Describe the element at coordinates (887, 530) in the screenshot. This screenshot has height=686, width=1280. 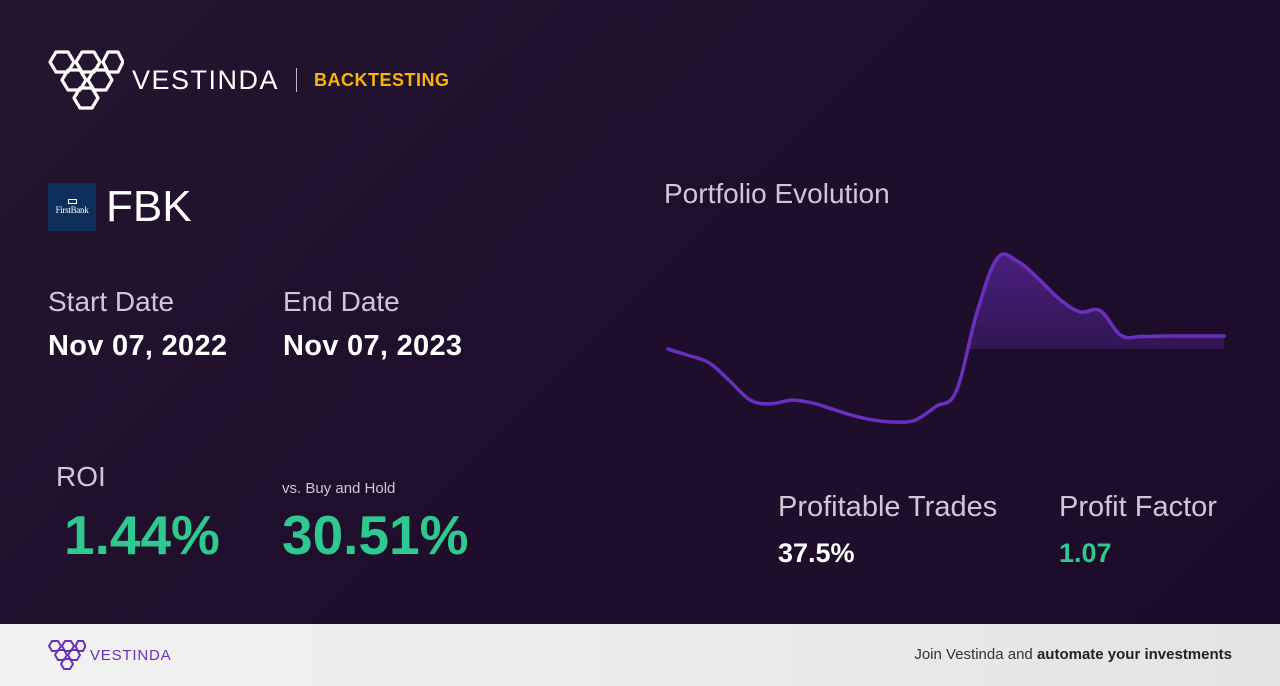
I see `profitable-trades: Profitable Trades 37.5%` at that location.